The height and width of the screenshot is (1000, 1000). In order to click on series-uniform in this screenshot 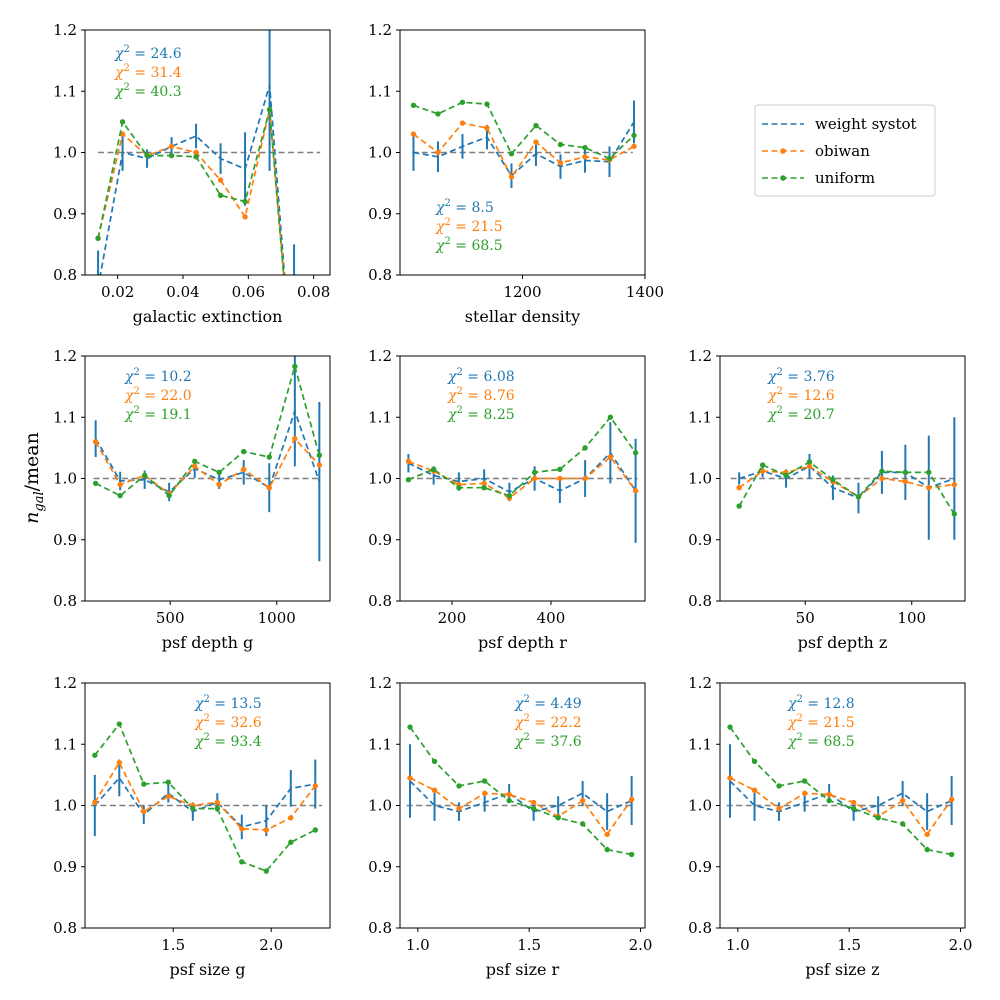, I will do `click(523, 130)`.